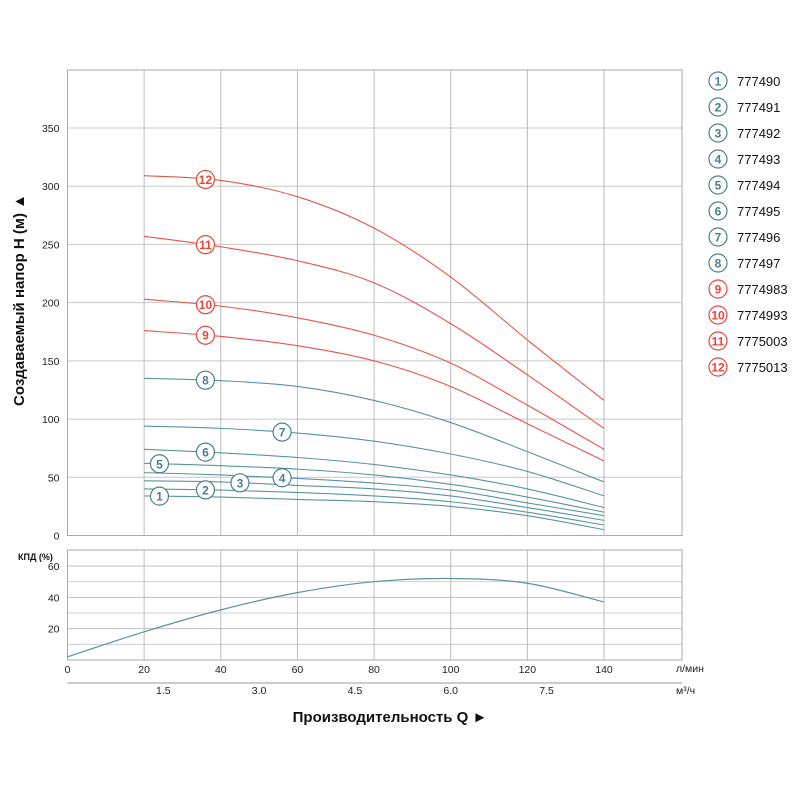 This screenshot has height=800, width=800. Describe the element at coordinates (259, 691) in the screenshot. I see `secondary-x-tick-label: 3.0` at that location.